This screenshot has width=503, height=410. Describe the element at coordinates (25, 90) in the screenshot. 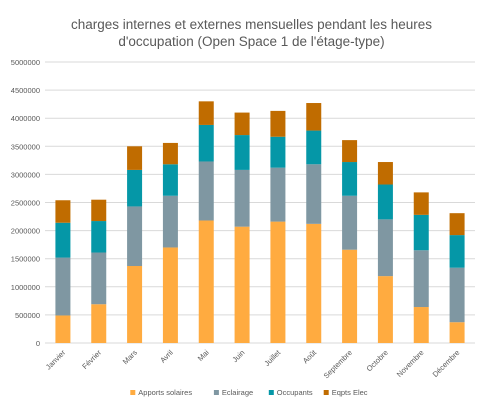

I see `y-tick-label: 4500000` at that location.